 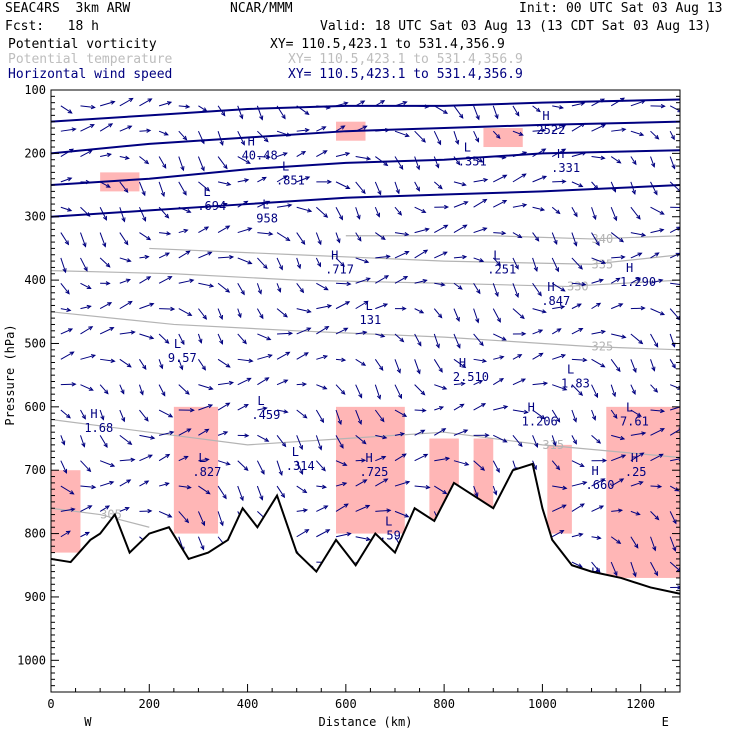 I want to click on init-time: Init: 00 UTC Sat 03 Aug 13, so click(x=621, y=8).